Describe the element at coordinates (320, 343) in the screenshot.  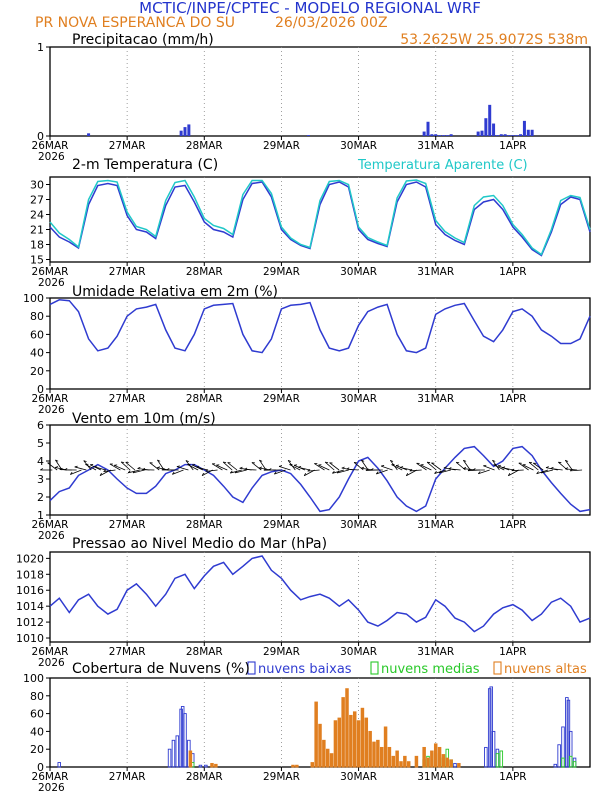
I see `panel-frame` at that location.